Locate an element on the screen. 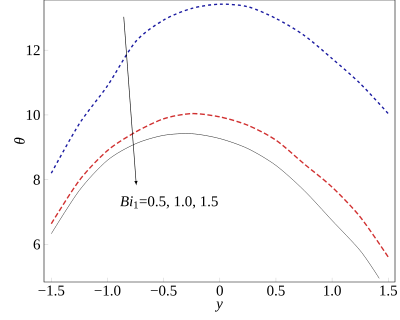 Image resolution: width=400 pixels, height=320 pixels. y-tick-label: 8 is located at coordinates (37, 179).